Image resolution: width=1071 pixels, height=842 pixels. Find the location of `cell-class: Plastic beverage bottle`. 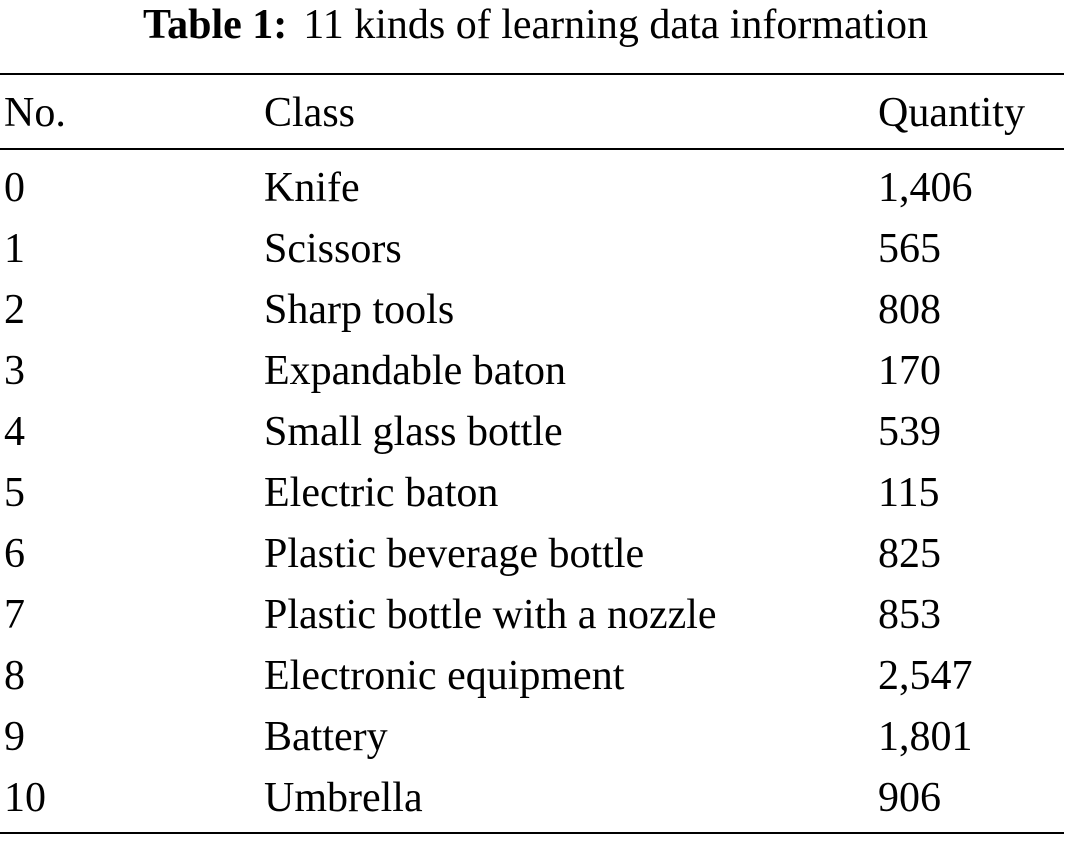

cell-class: Plastic beverage bottle is located at coordinates (454, 554).